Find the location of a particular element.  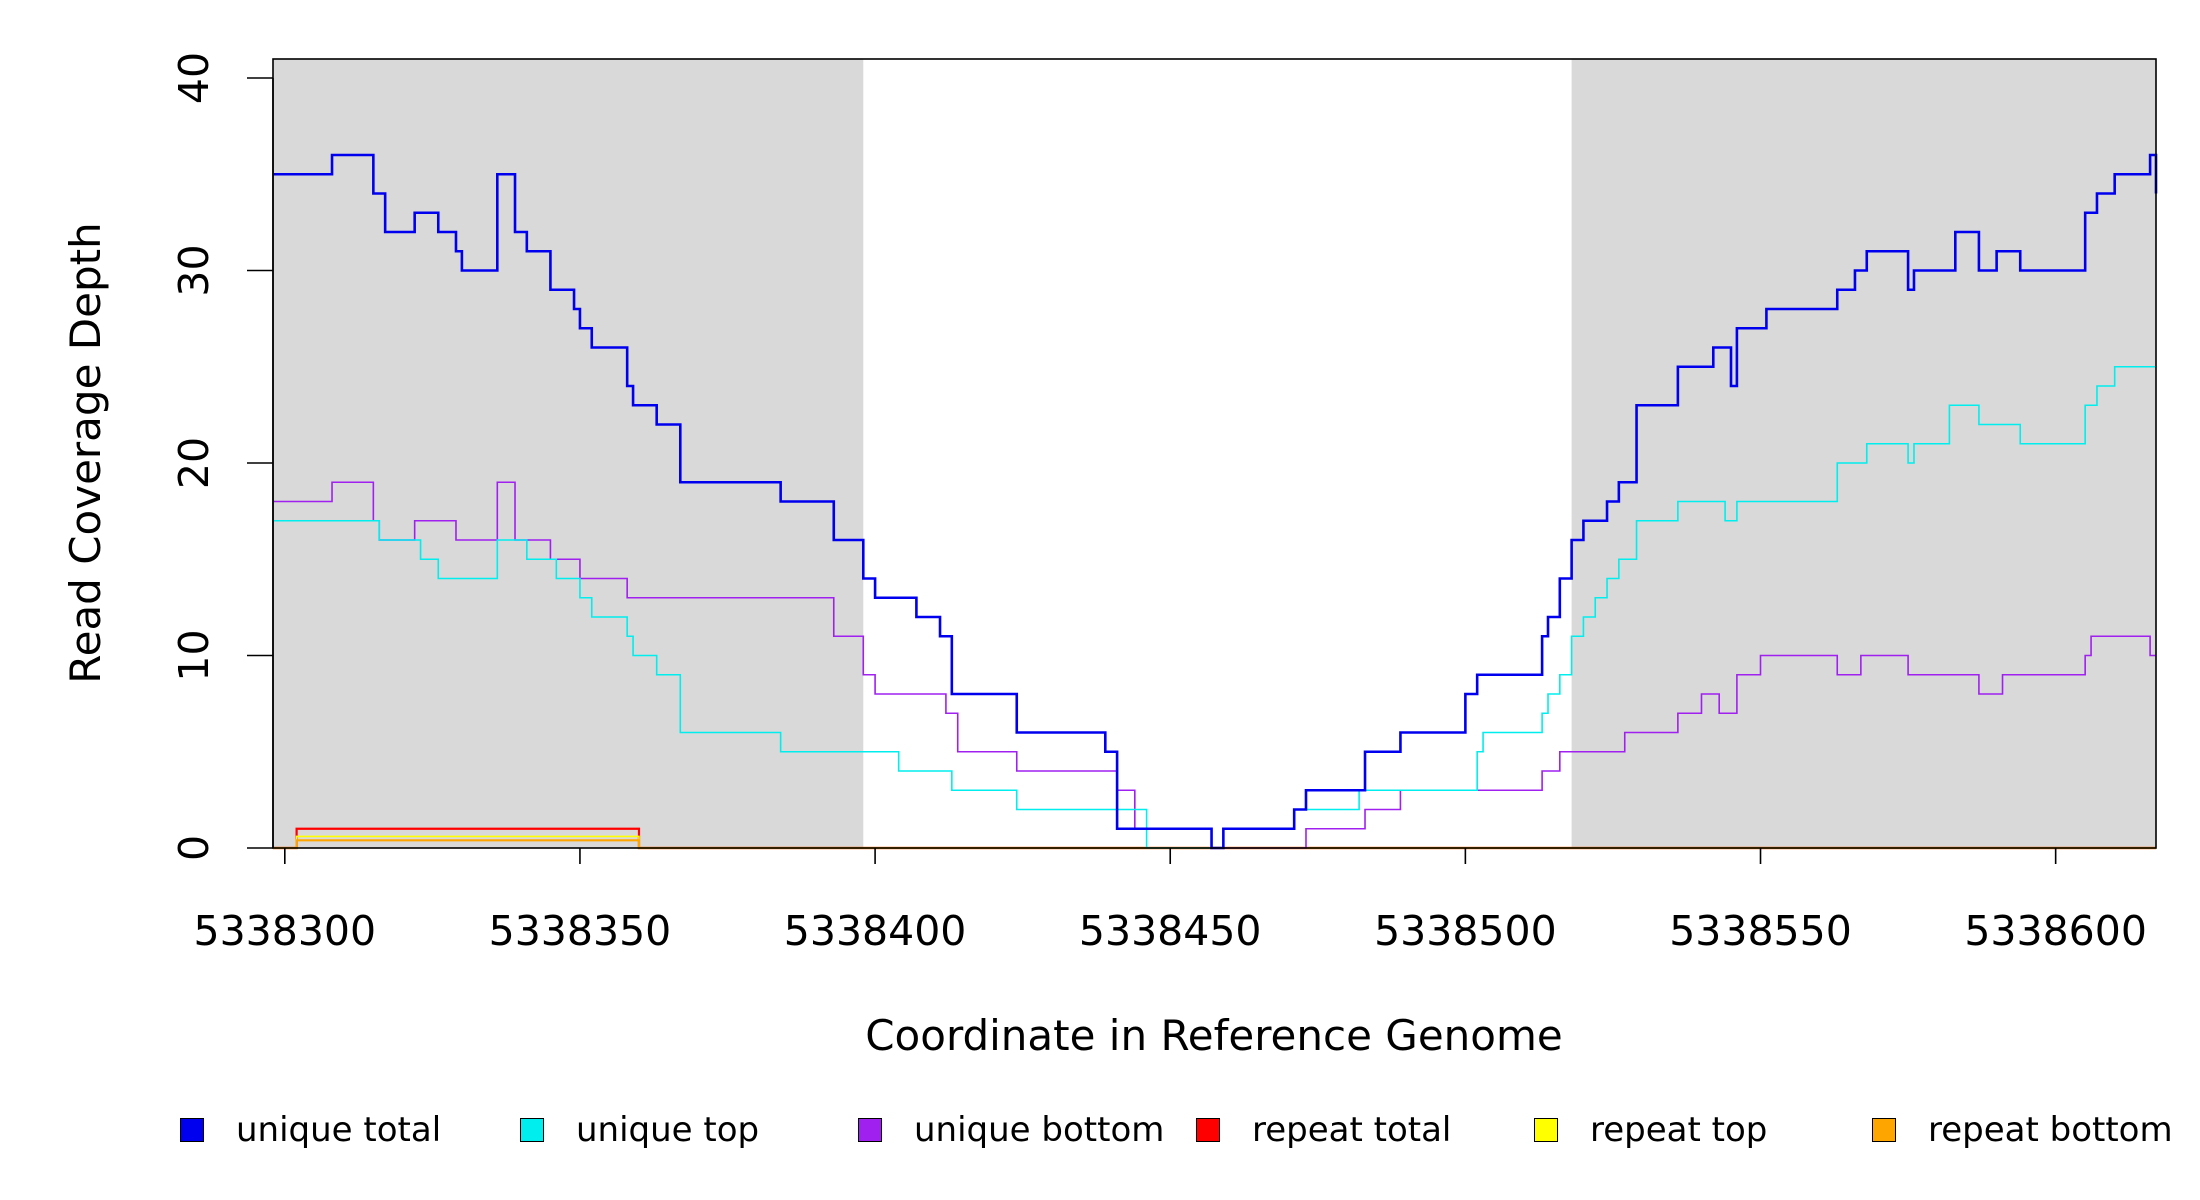

legend-item-unique-top: unique top is located at coordinates (639, 1130).